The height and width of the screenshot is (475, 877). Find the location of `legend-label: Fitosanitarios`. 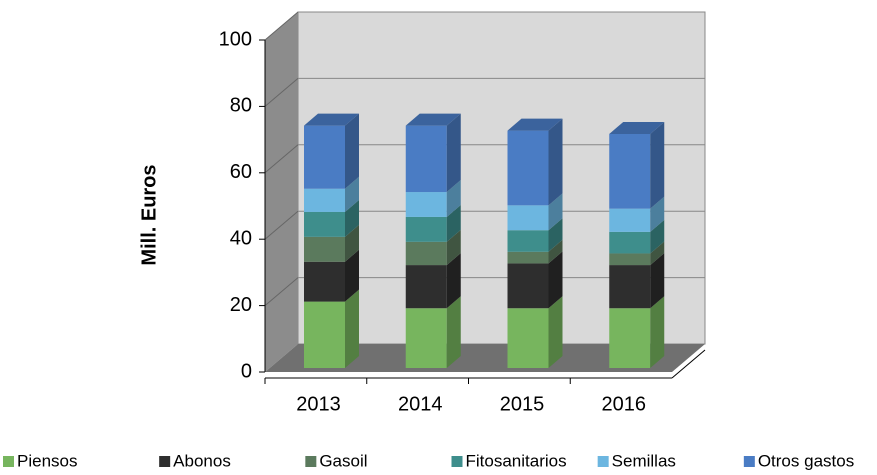

legend-label: Fitosanitarios is located at coordinates (516, 460).